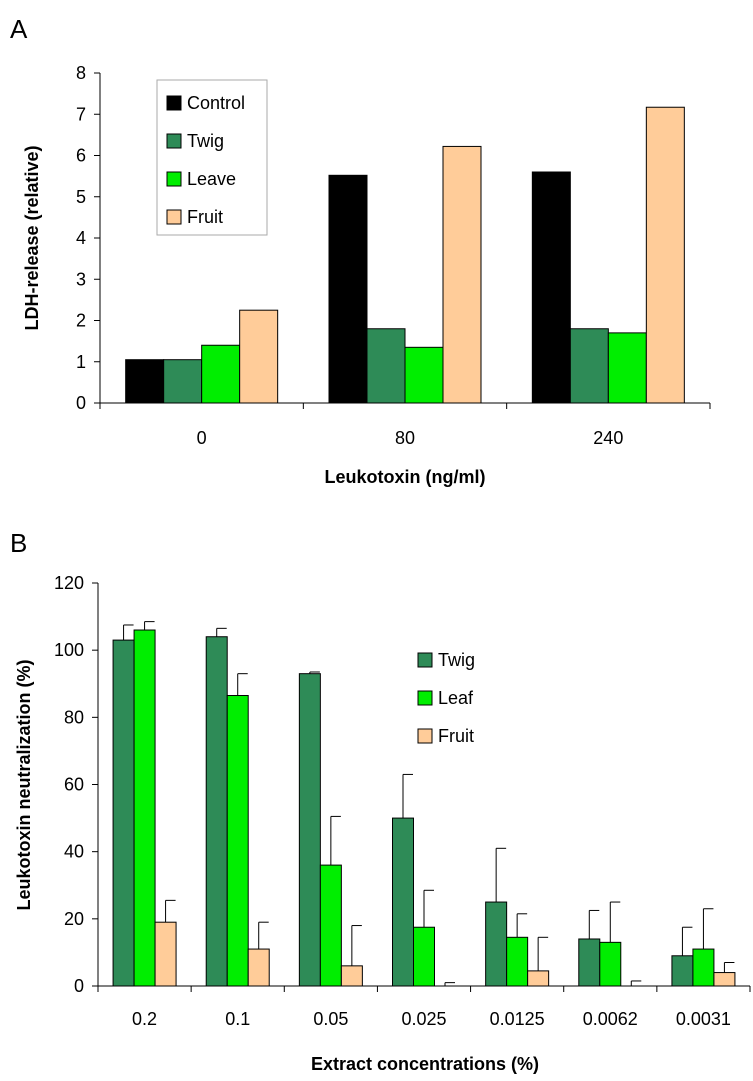  I want to click on panel-b-x-tick-label: 0.025, so click(423, 1019).